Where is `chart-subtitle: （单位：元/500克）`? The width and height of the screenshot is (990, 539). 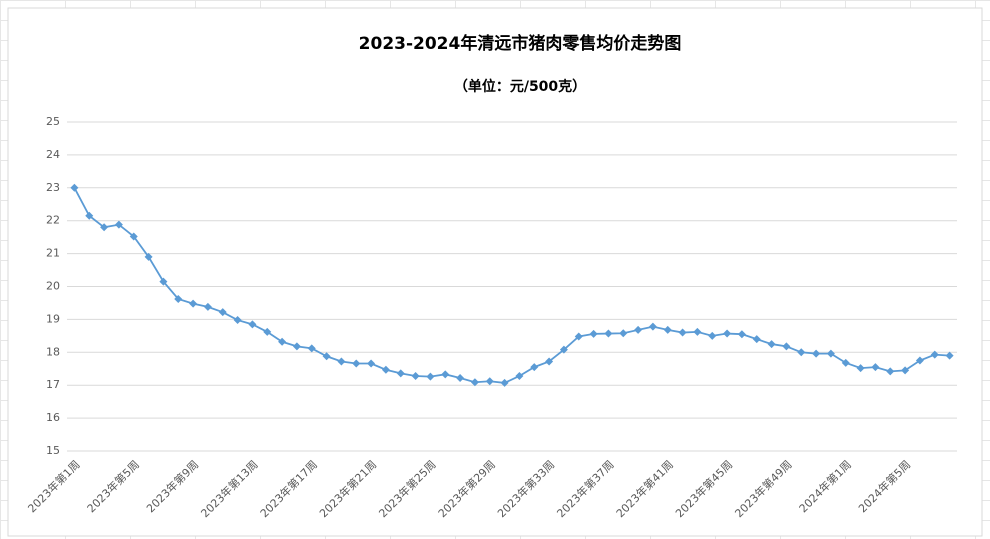 chart-subtitle: （单位：元/500克） is located at coordinates (520, 86).